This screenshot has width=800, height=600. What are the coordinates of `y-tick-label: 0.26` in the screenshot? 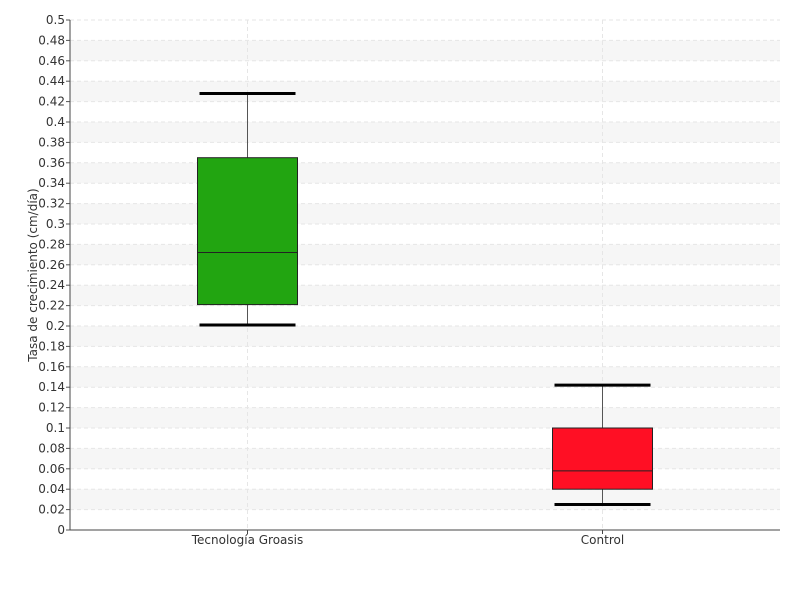 It's located at (51, 265).